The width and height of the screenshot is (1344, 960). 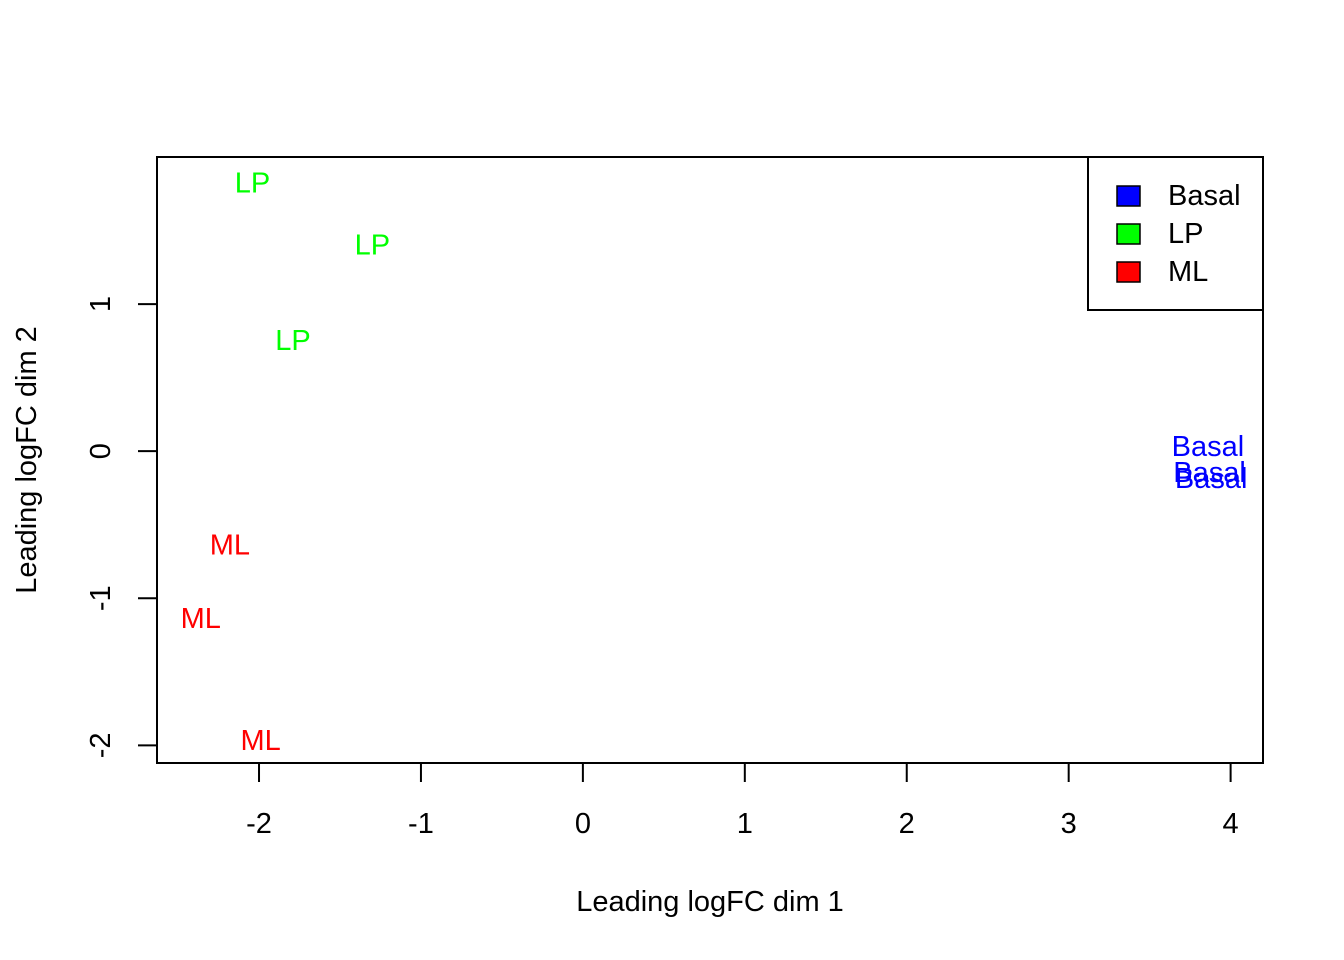 I want to click on y-tick-label: 1, so click(x=101, y=304).